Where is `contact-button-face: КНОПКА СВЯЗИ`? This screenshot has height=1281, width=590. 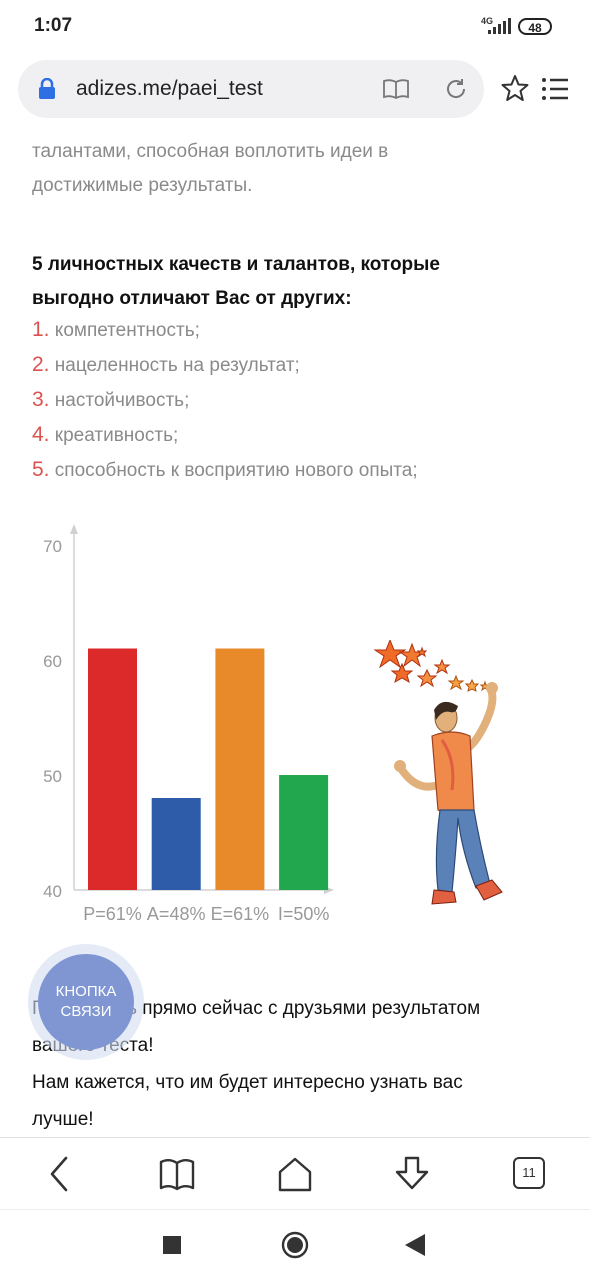 contact-button-face: КНОПКА СВЯЗИ is located at coordinates (86, 1002).